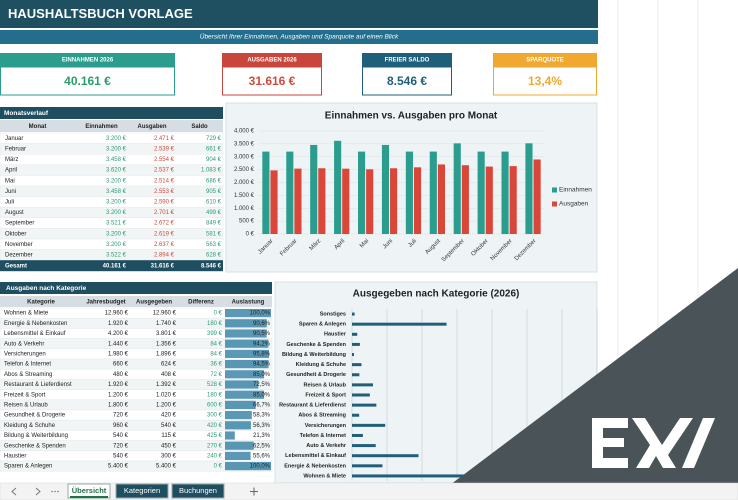 Image resolution: width=738 pixels, height=500 pixels. What do you see at coordinates (262, 436) in the screenshot?
I see `utilization-label: 21,3%` at bounding box center [262, 436].